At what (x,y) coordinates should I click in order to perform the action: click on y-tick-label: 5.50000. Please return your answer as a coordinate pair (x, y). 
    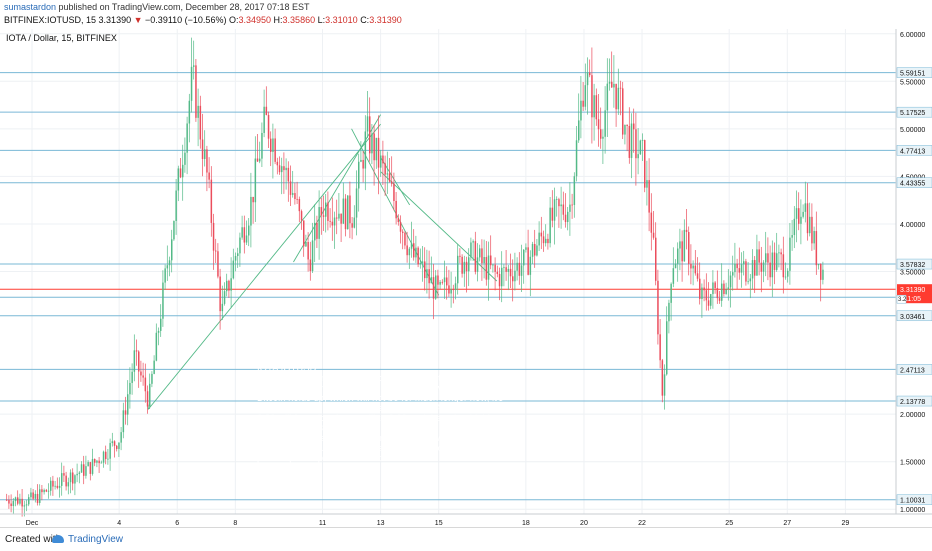
    Looking at the image, I should click on (912, 82).